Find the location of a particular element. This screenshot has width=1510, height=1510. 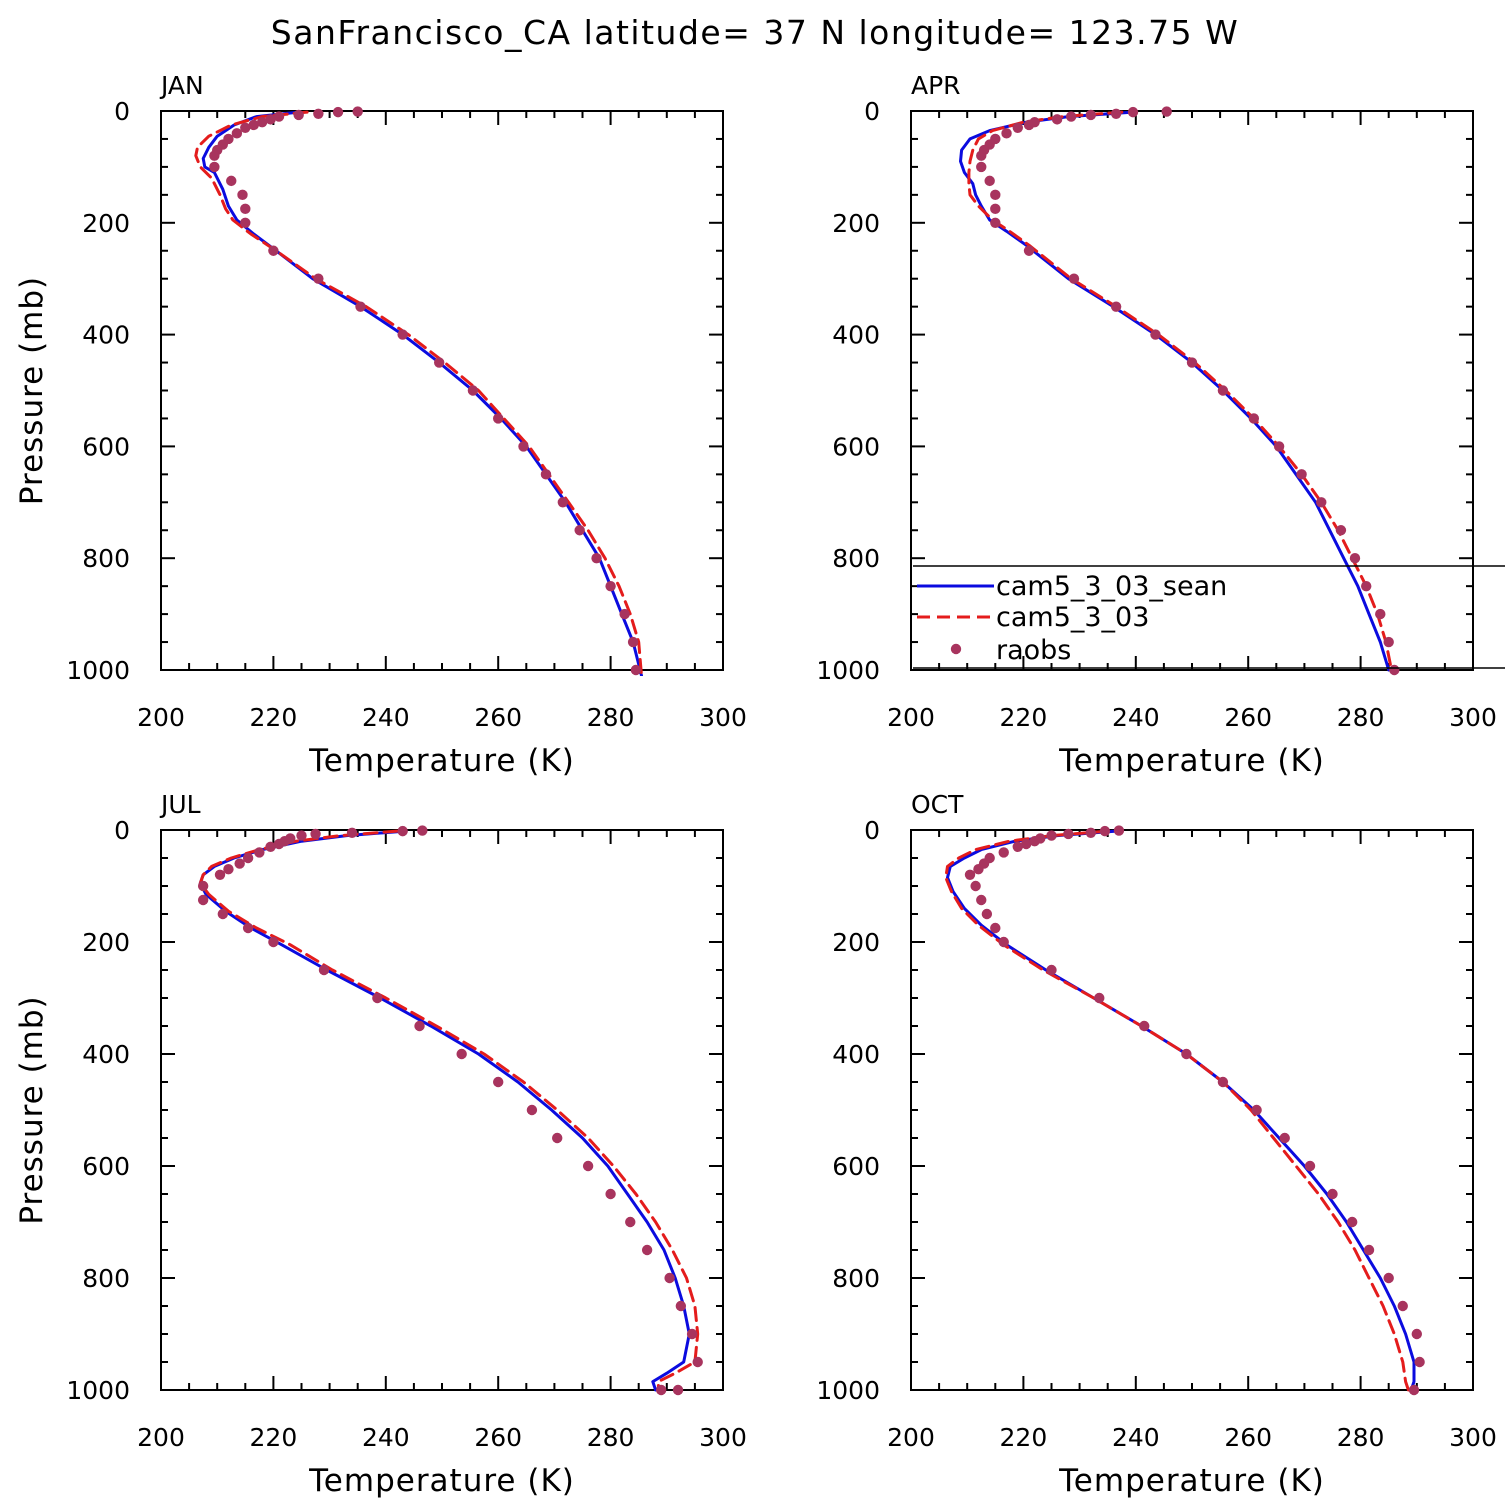

series-line-cam5-3-03-sean is located at coordinates (1175, 391).